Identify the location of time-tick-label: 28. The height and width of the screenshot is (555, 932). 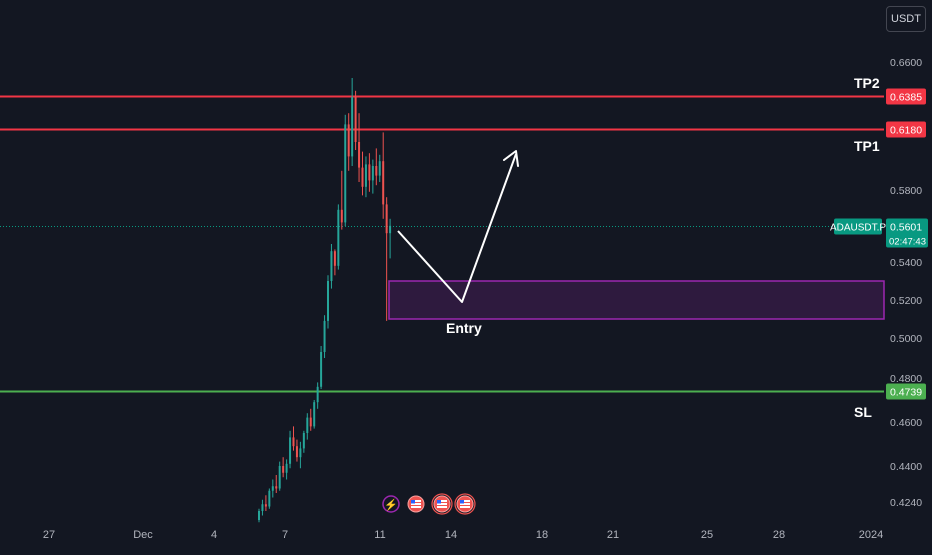
(779, 535).